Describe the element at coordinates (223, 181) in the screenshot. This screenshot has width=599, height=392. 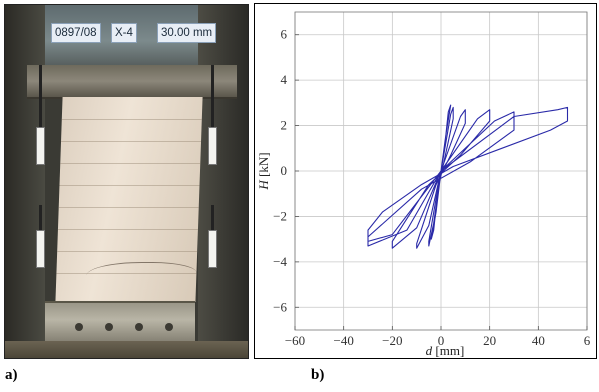
I see `background-right` at that location.